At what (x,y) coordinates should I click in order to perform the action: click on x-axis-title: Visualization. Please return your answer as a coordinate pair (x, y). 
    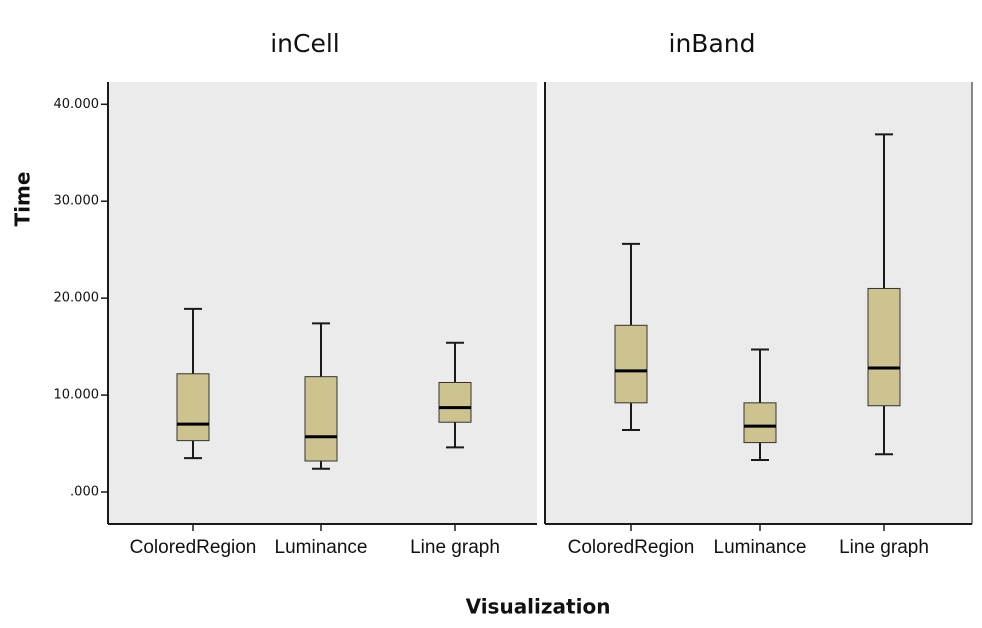
    Looking at the image, I should click on (538, 607).